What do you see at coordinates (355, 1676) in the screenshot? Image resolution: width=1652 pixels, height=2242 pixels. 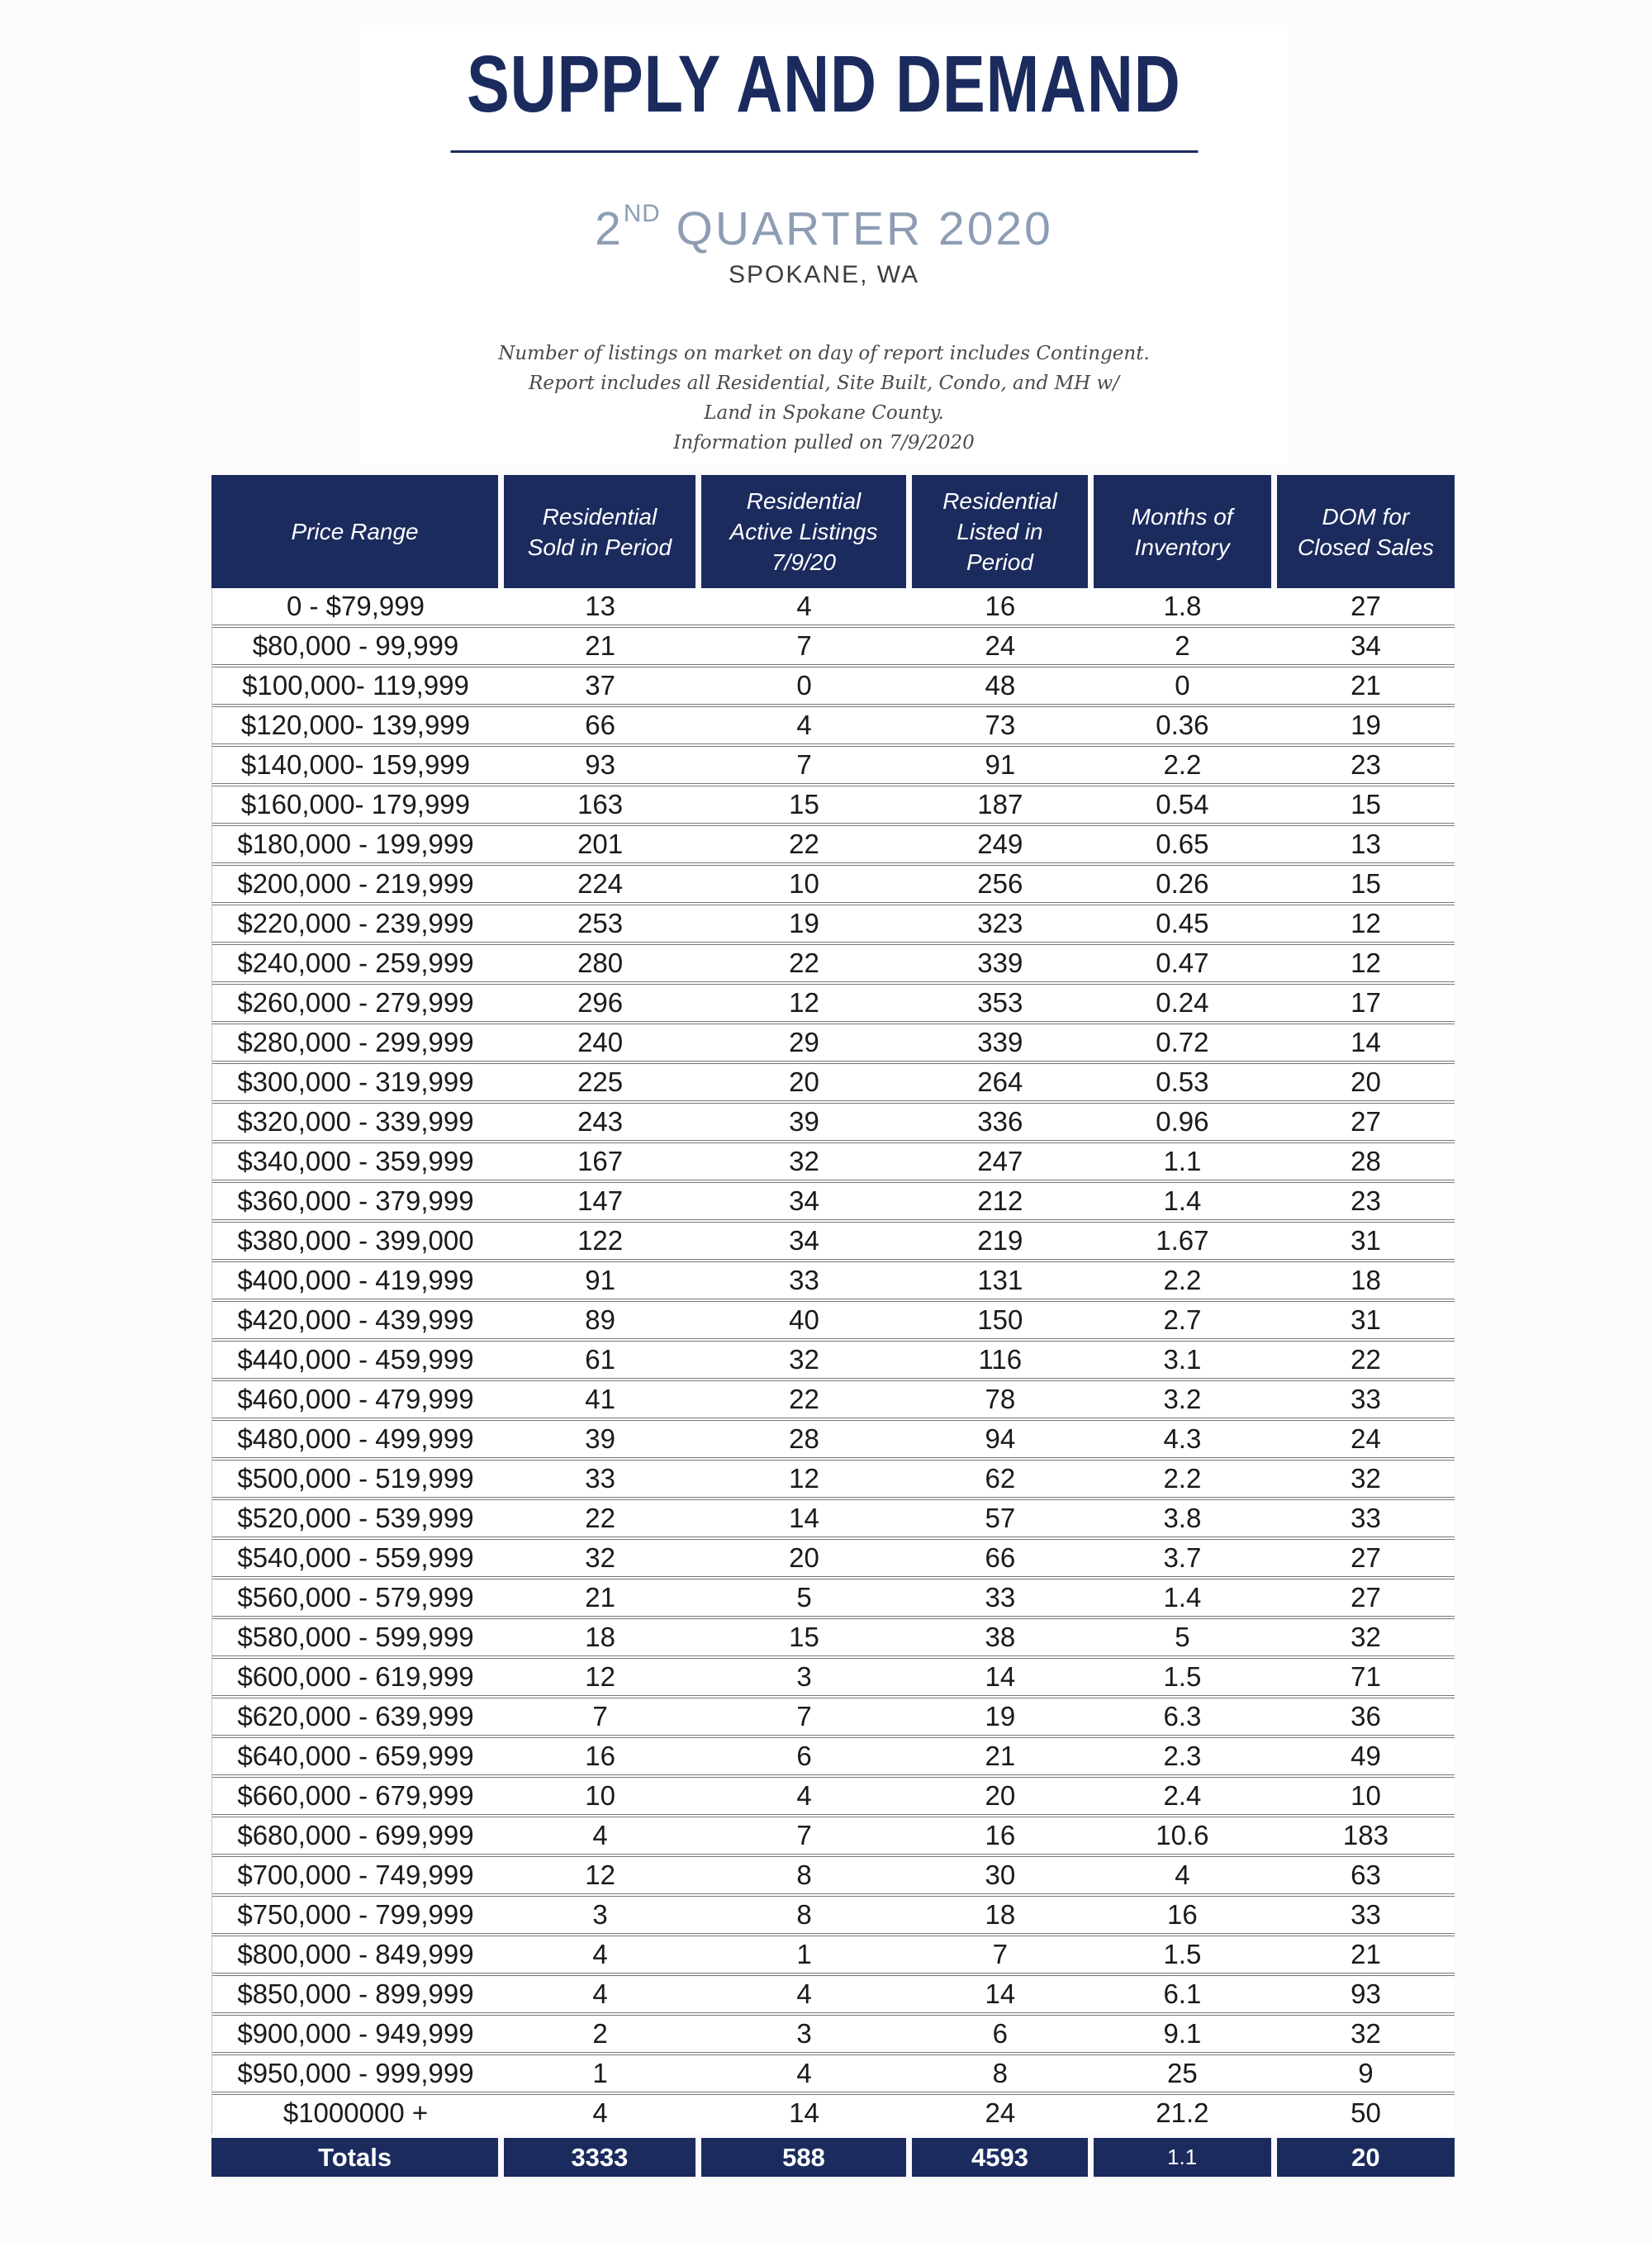 I see `price-range-cell: $600,000 - 619,999` at bounding box center [355, 1676].